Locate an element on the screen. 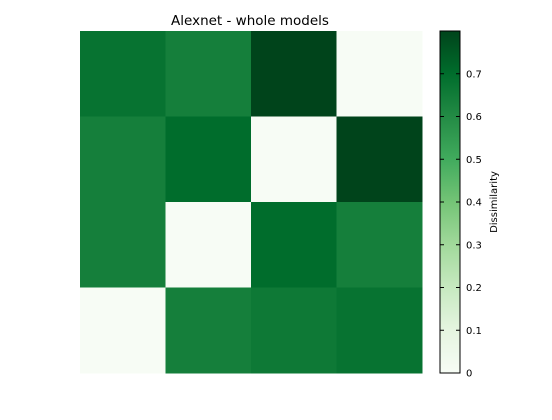 This screenshot has width=552, height=420. colorbar-tick-label: 0.5 is located at coordinates (474, 160).